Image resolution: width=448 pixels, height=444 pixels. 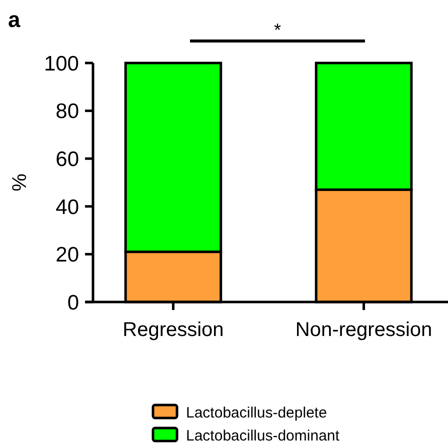 What do you see at coordinates (67, 159) in the screenshot?
I see `y-tick-label: 60` at bounding box center [67, 159].